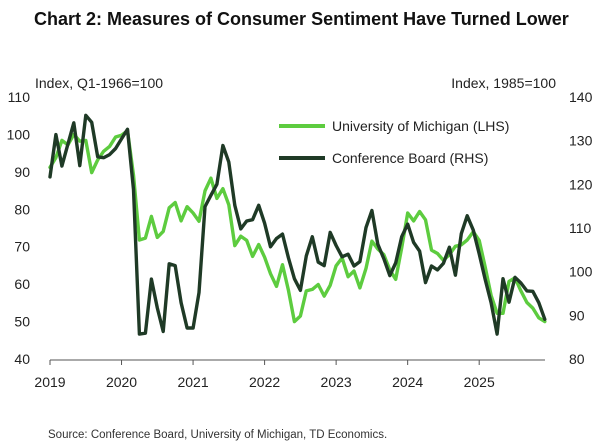 This screenshot has height=448, width=600. Describe the element at coordinates (336, 382) in the screenshot. I see `x-tick-label: 2023` at that location.